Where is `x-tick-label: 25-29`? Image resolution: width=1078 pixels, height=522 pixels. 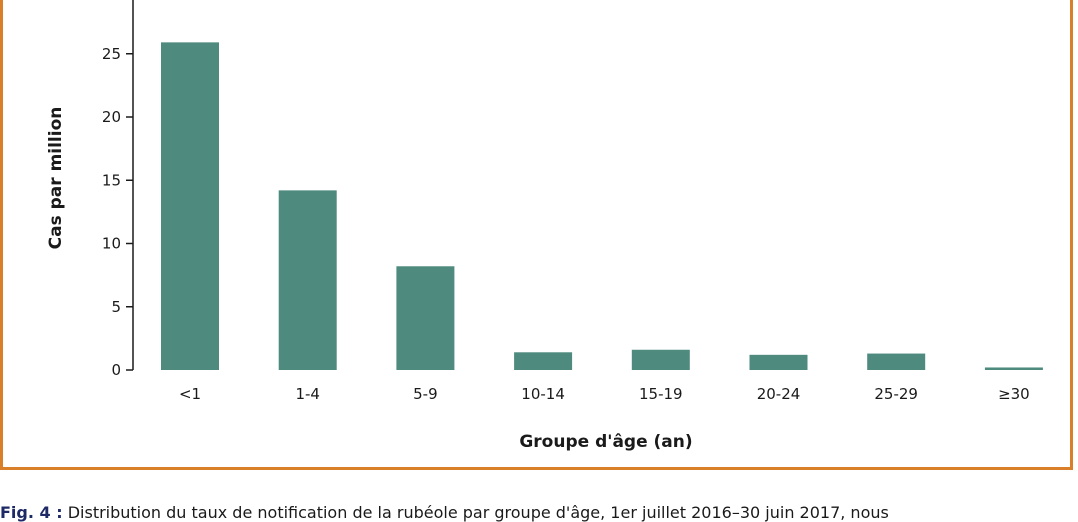 x-tick-label: 25-29 is located at coordinates (896, 394).